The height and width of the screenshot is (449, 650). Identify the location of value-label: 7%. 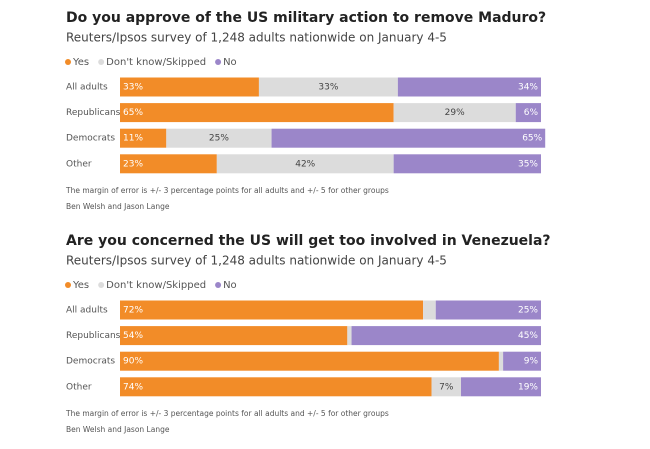
(446, 387).